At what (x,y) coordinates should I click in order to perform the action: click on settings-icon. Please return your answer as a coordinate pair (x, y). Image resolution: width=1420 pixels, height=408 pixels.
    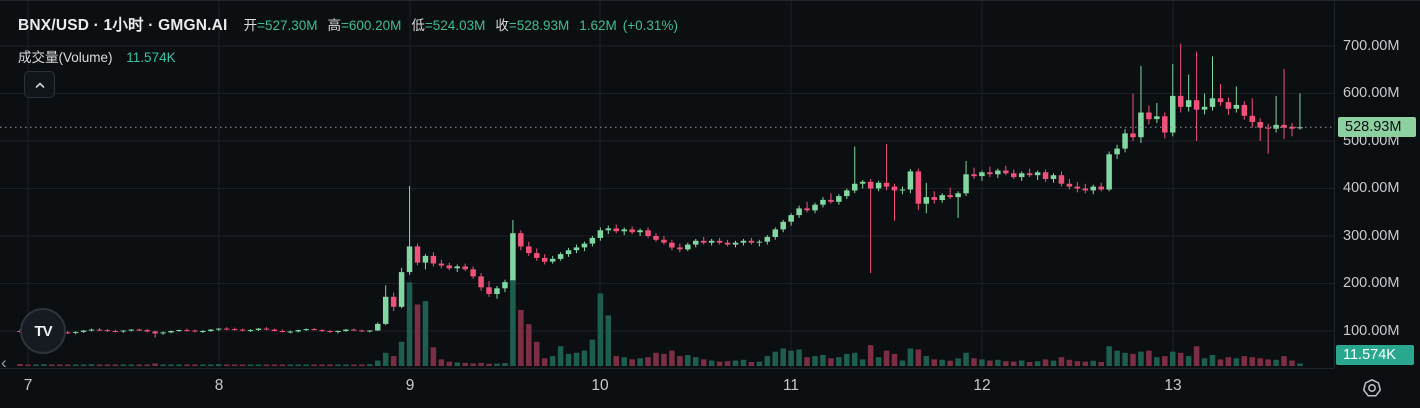
    Looking at the image, I should click on (1372, 388).